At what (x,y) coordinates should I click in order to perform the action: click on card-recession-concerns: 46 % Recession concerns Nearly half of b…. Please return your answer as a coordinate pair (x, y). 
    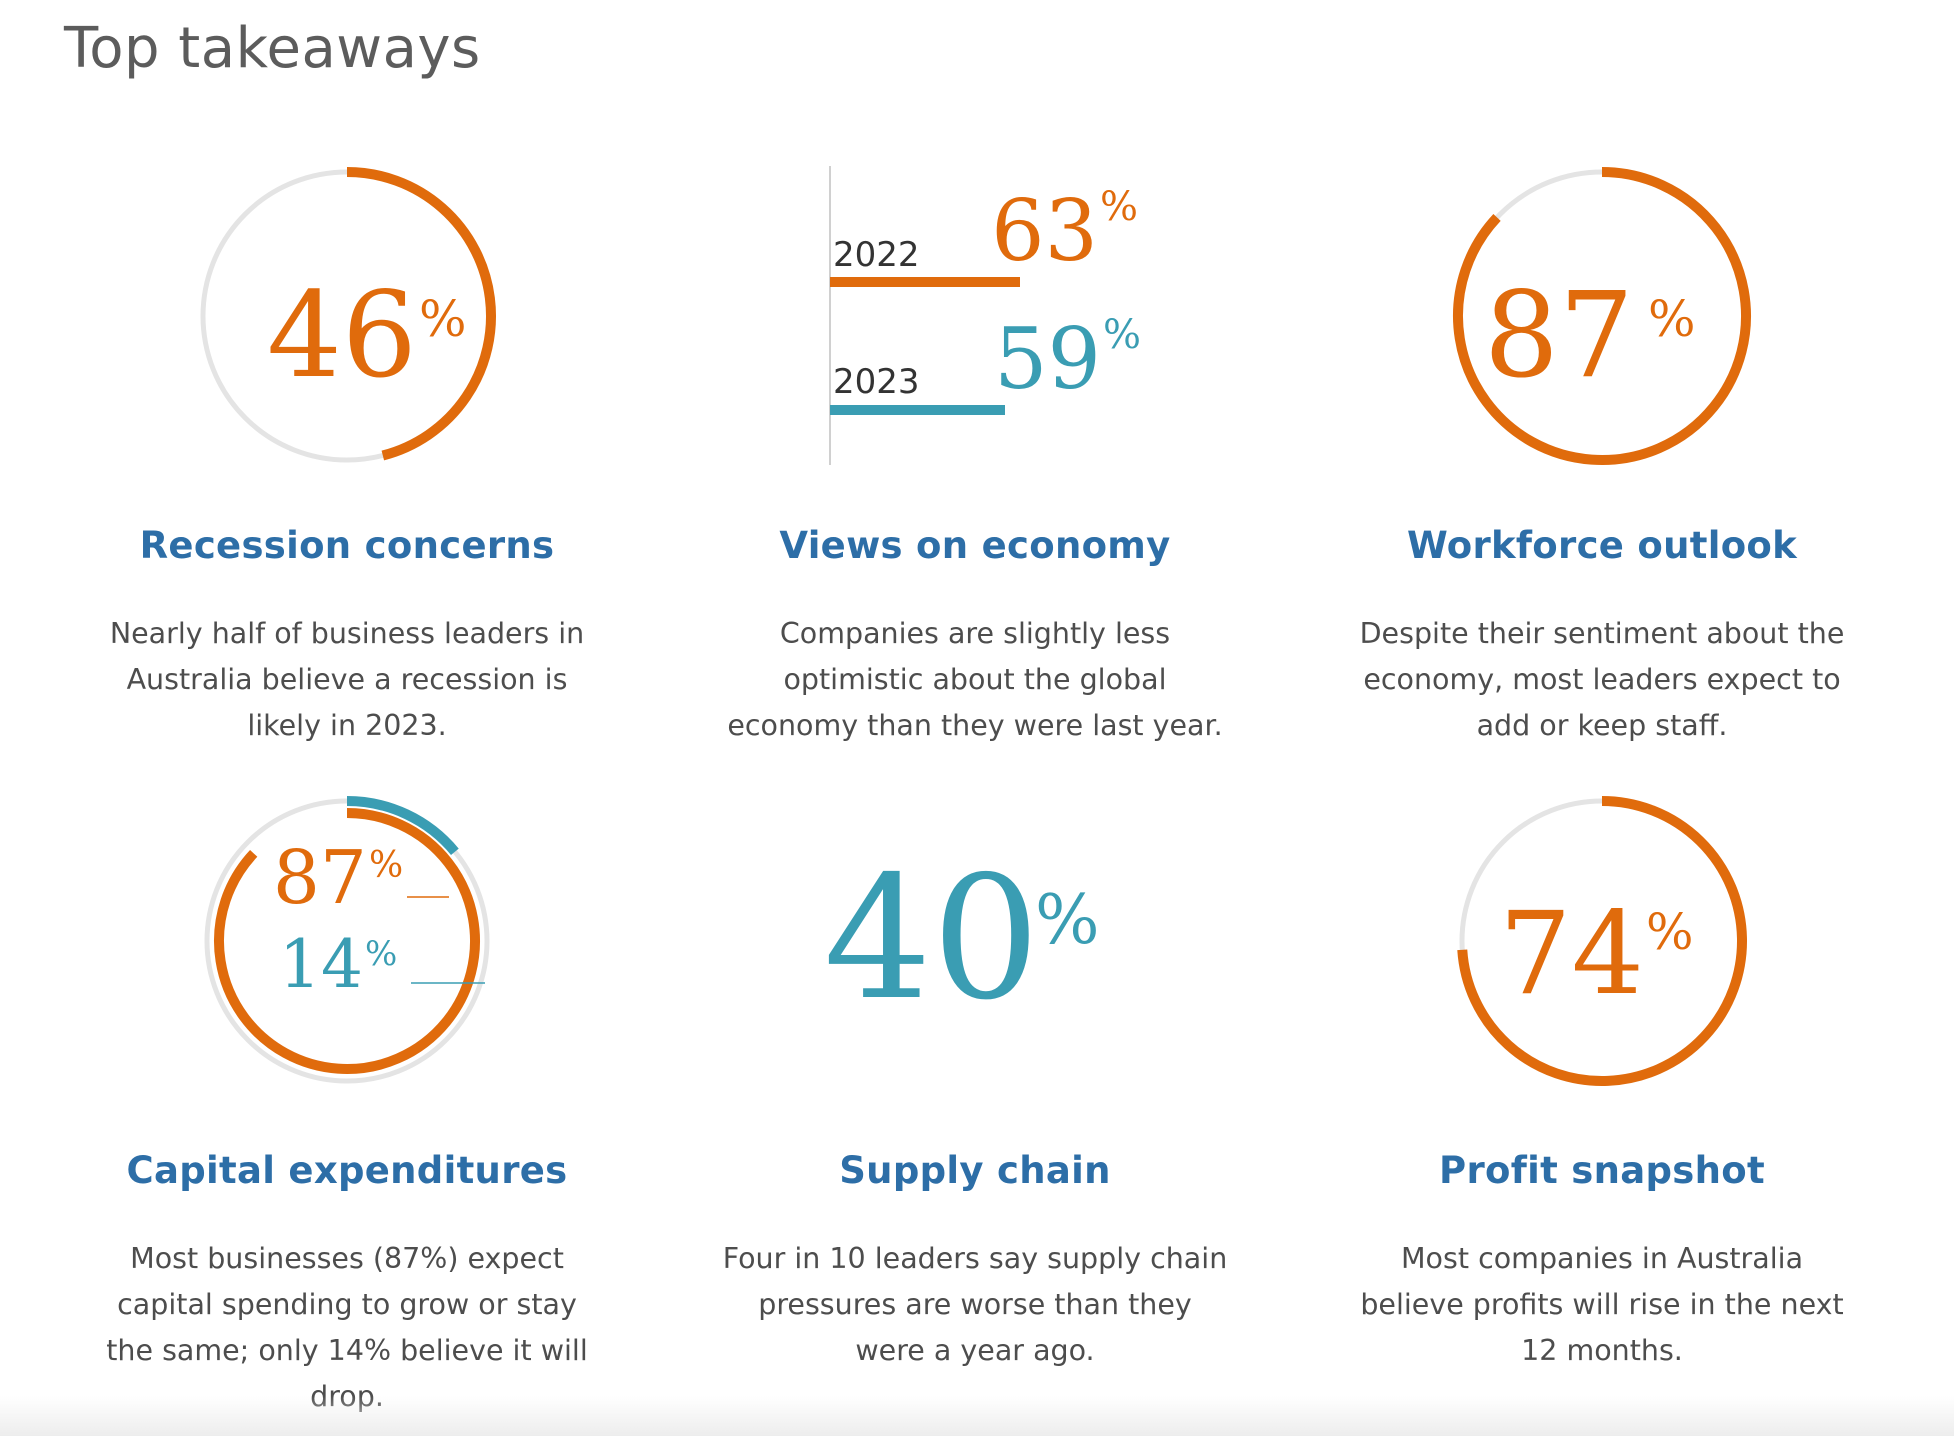
    Looking at the image, I should click on (347, 454).